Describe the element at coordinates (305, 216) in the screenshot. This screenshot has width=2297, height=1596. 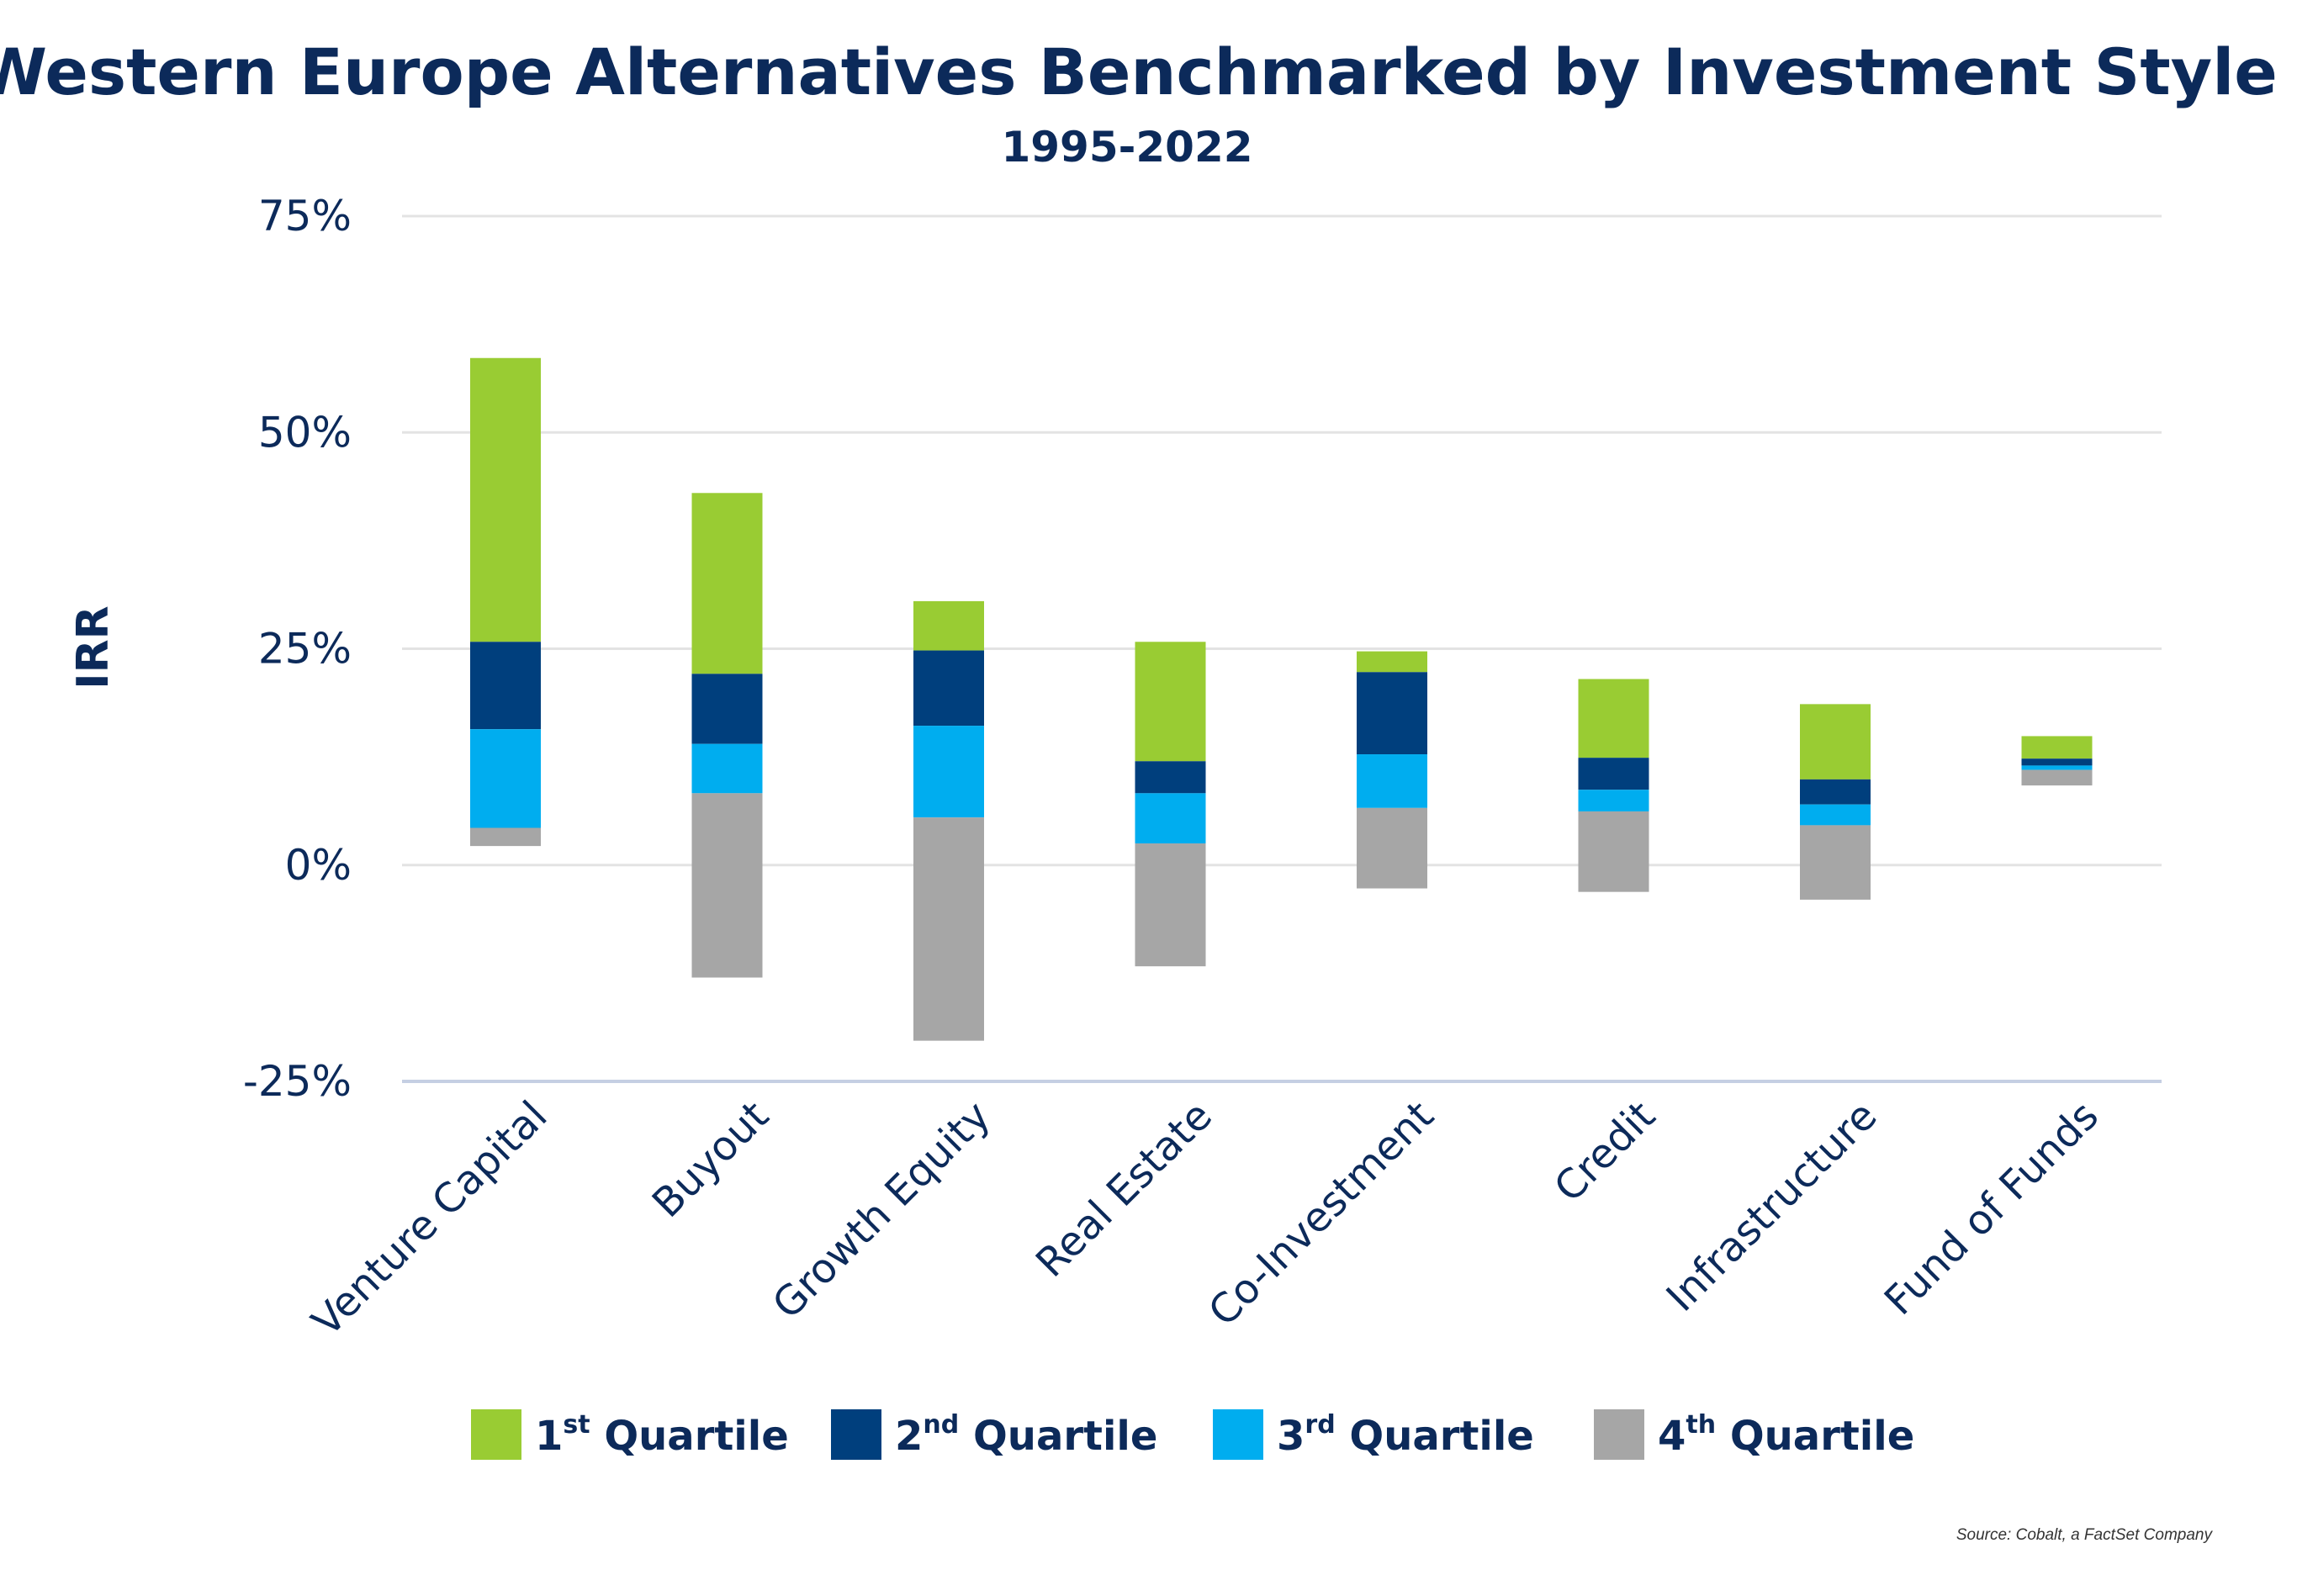
I see `y-tick-label: 75%` at that location.